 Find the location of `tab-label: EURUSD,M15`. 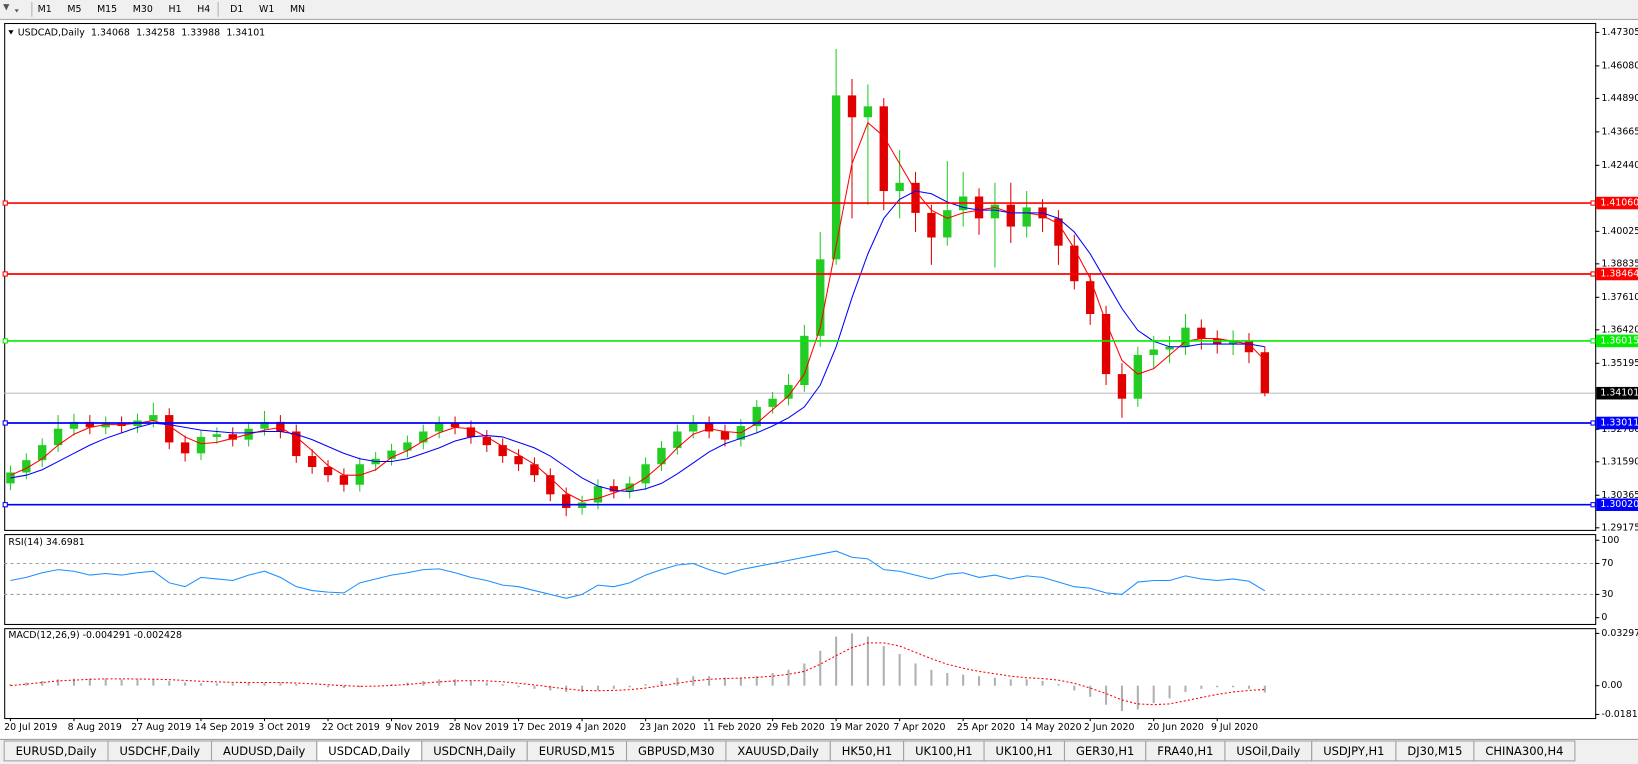

tab-label: EURUSD,M15 is located at coordinates (577, 751).